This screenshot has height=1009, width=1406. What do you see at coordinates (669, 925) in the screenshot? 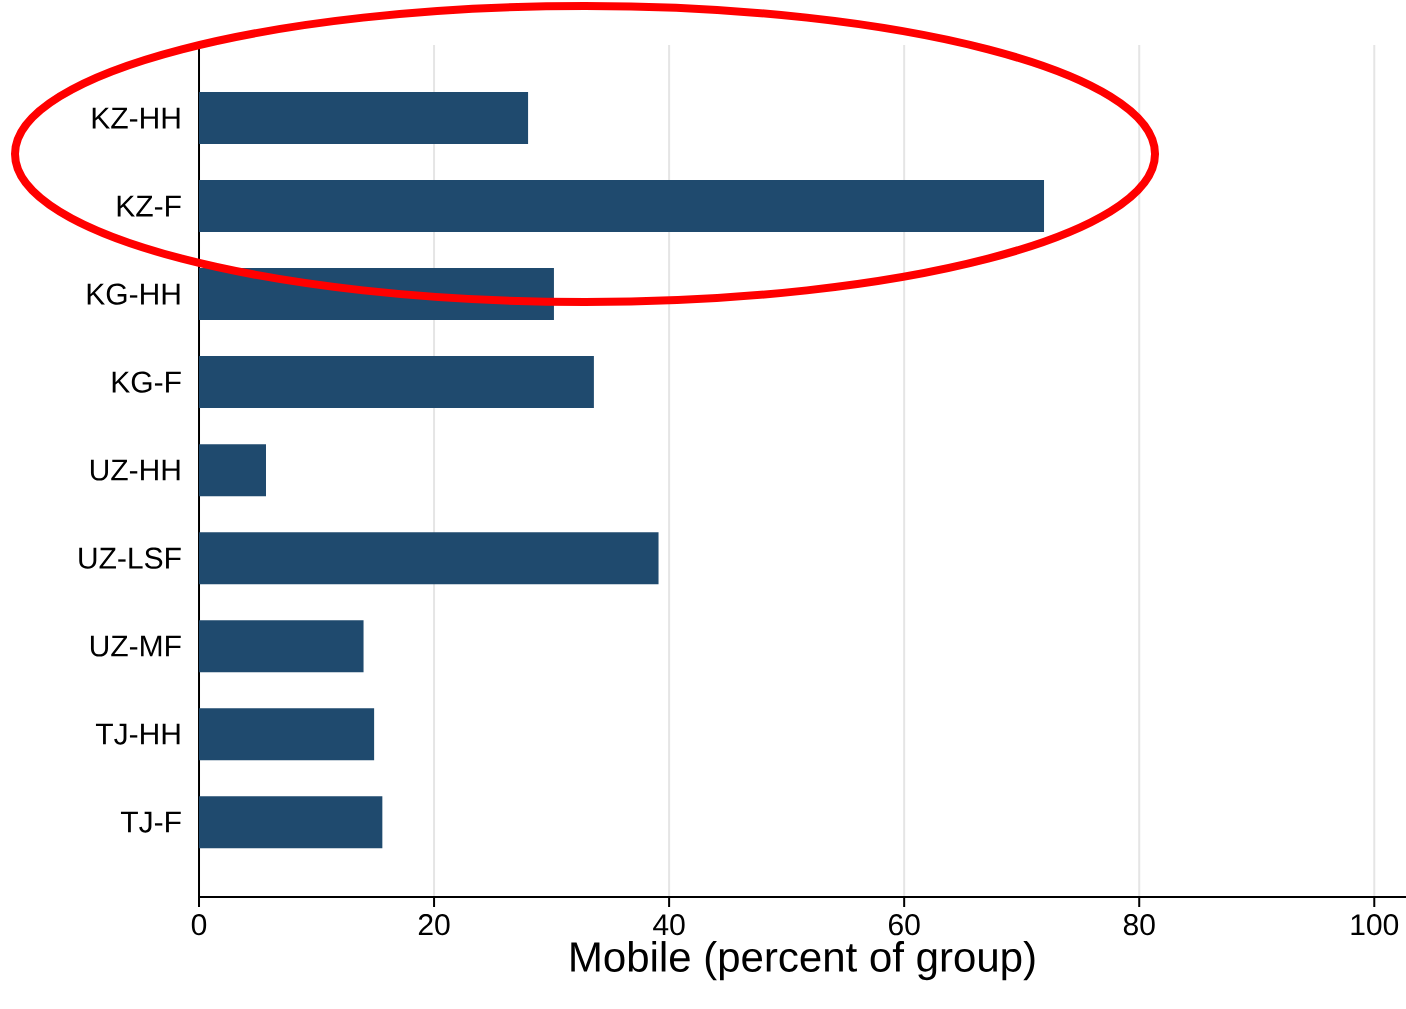
I see `x-tick-label: 40` at bounding box center [669, 925].